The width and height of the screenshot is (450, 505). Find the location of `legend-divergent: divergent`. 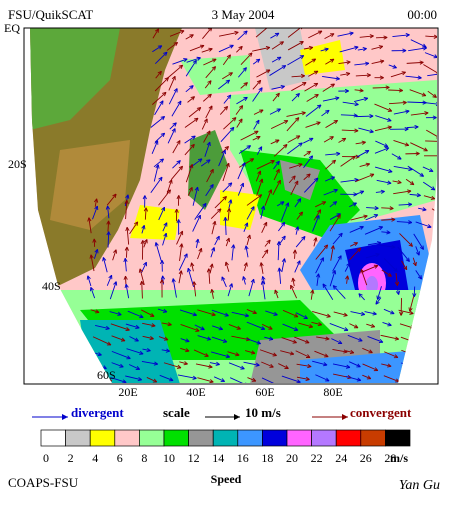

legend-divergent: divergent is located at coordinates (97, 412).